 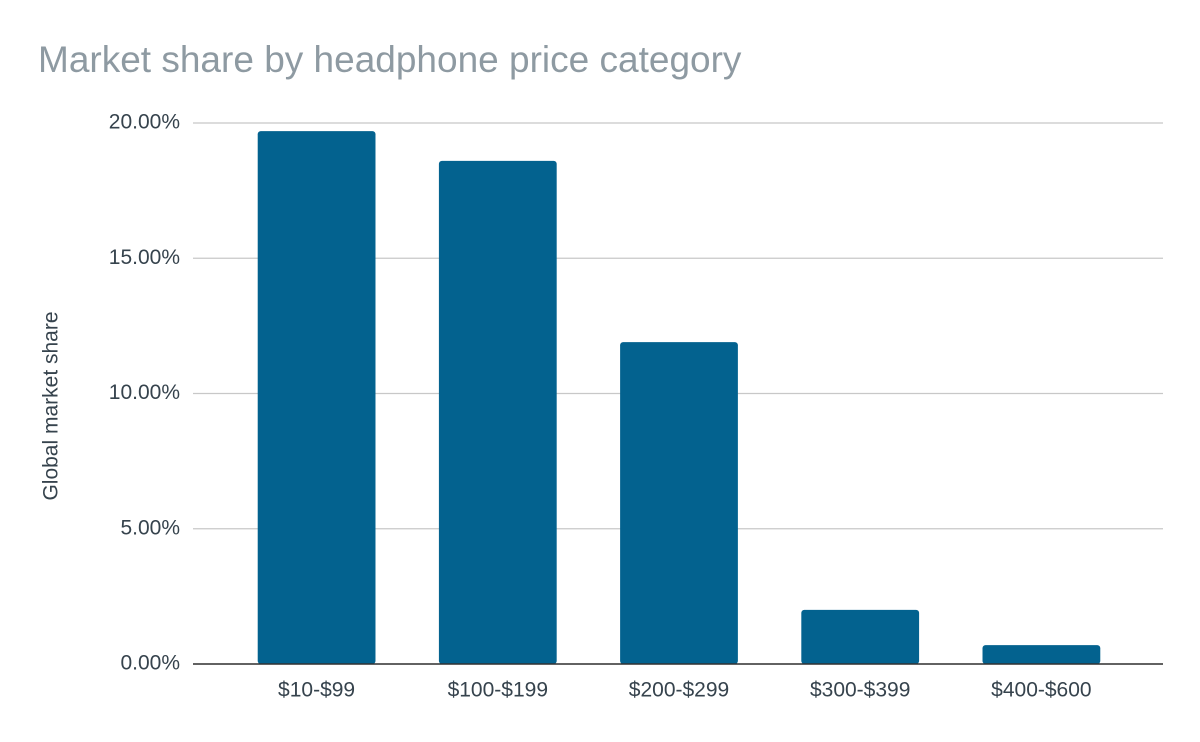 What do you see at coordinates (144, 257) in the screenshot?
I see `y-tick-label: 15.00%` at bounding box center [144, 257].